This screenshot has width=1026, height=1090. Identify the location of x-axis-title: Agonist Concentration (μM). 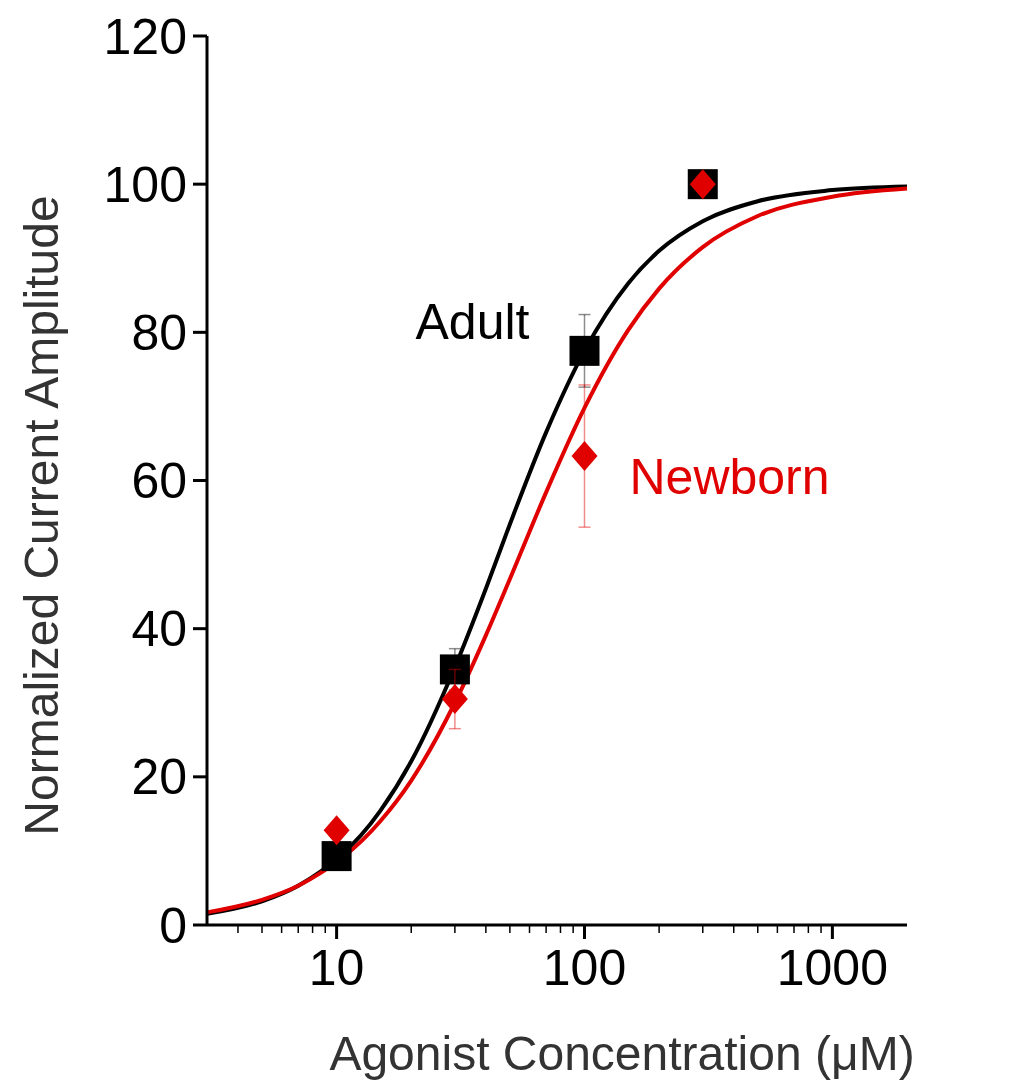
(622, 1053).